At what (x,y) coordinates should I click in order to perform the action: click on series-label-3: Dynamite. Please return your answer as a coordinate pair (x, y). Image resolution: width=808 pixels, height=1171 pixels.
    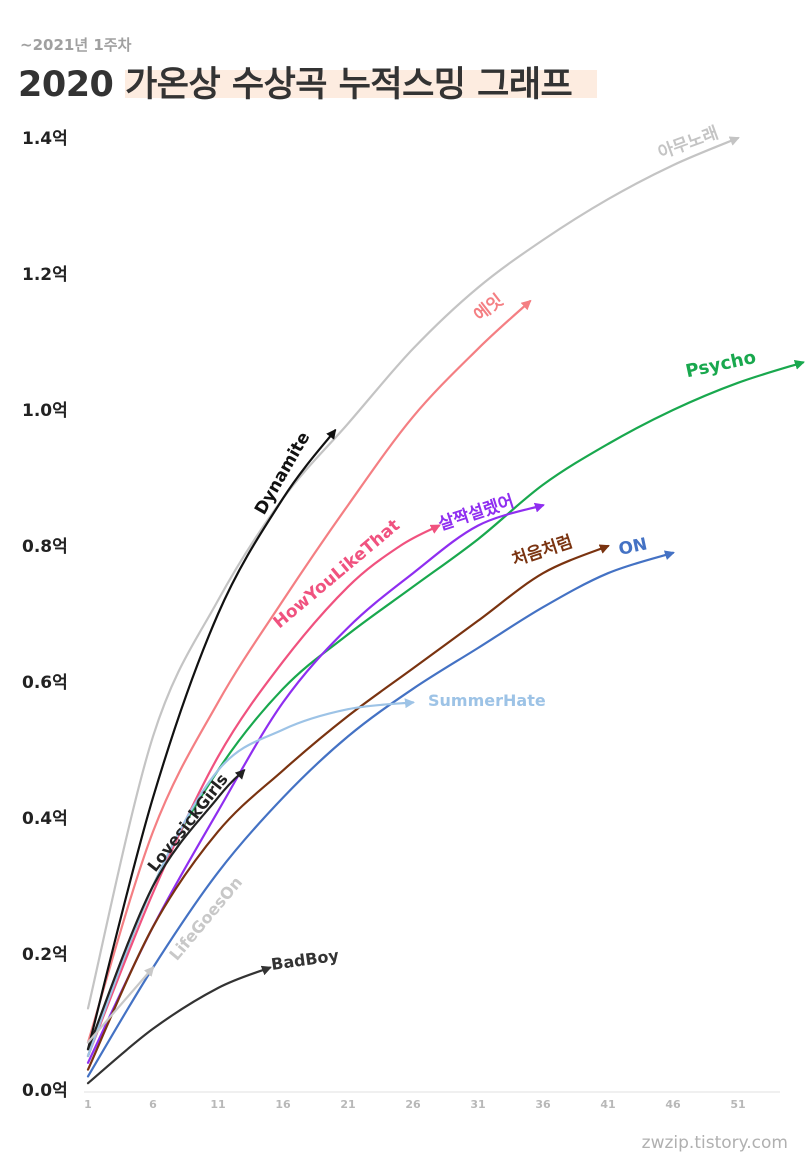
    Looking at the image, I should click on (282, 474).